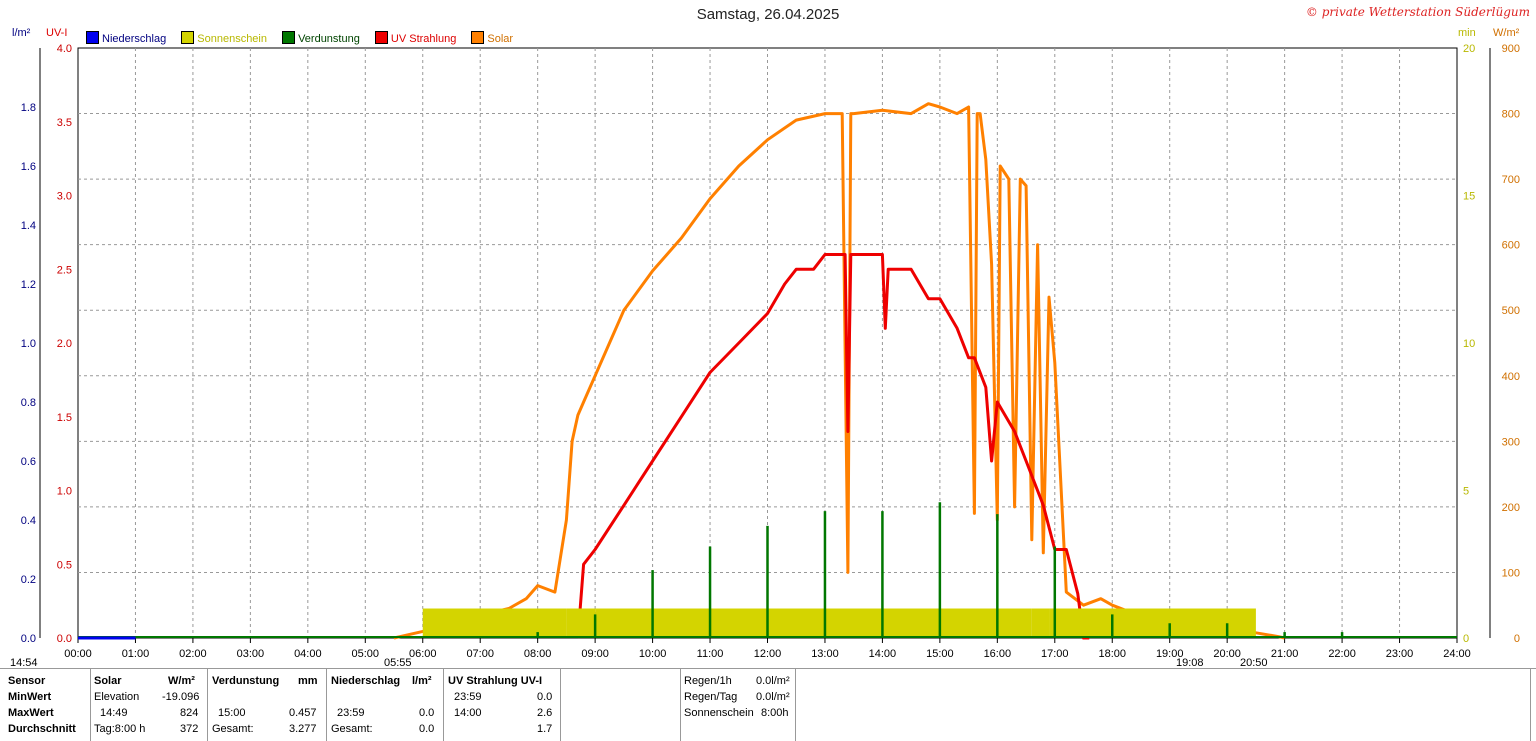 The width and height of the screenshot is (1536, 741). What do you see at coordinates (28, 521) in the screenshot?
I see `y-tick-label-niederschlag: 0.4` at bounding box center [28, 521].